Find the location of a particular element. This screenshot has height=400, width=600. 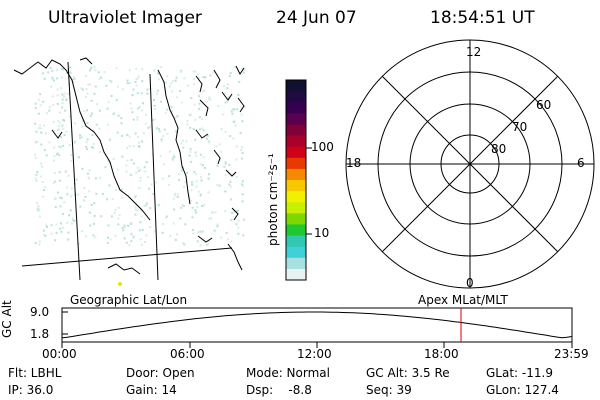

mlt-label-6: 6 is located at coordinates (581, 163).